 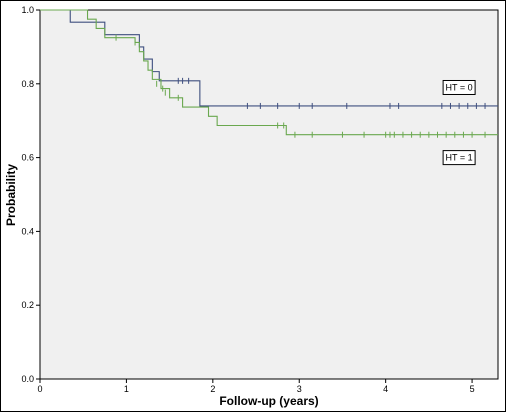 What do you see at coordinates (11, 195) in the screenshot?
I see `y-axis-title: Probability` at bounding box center [11, 195].